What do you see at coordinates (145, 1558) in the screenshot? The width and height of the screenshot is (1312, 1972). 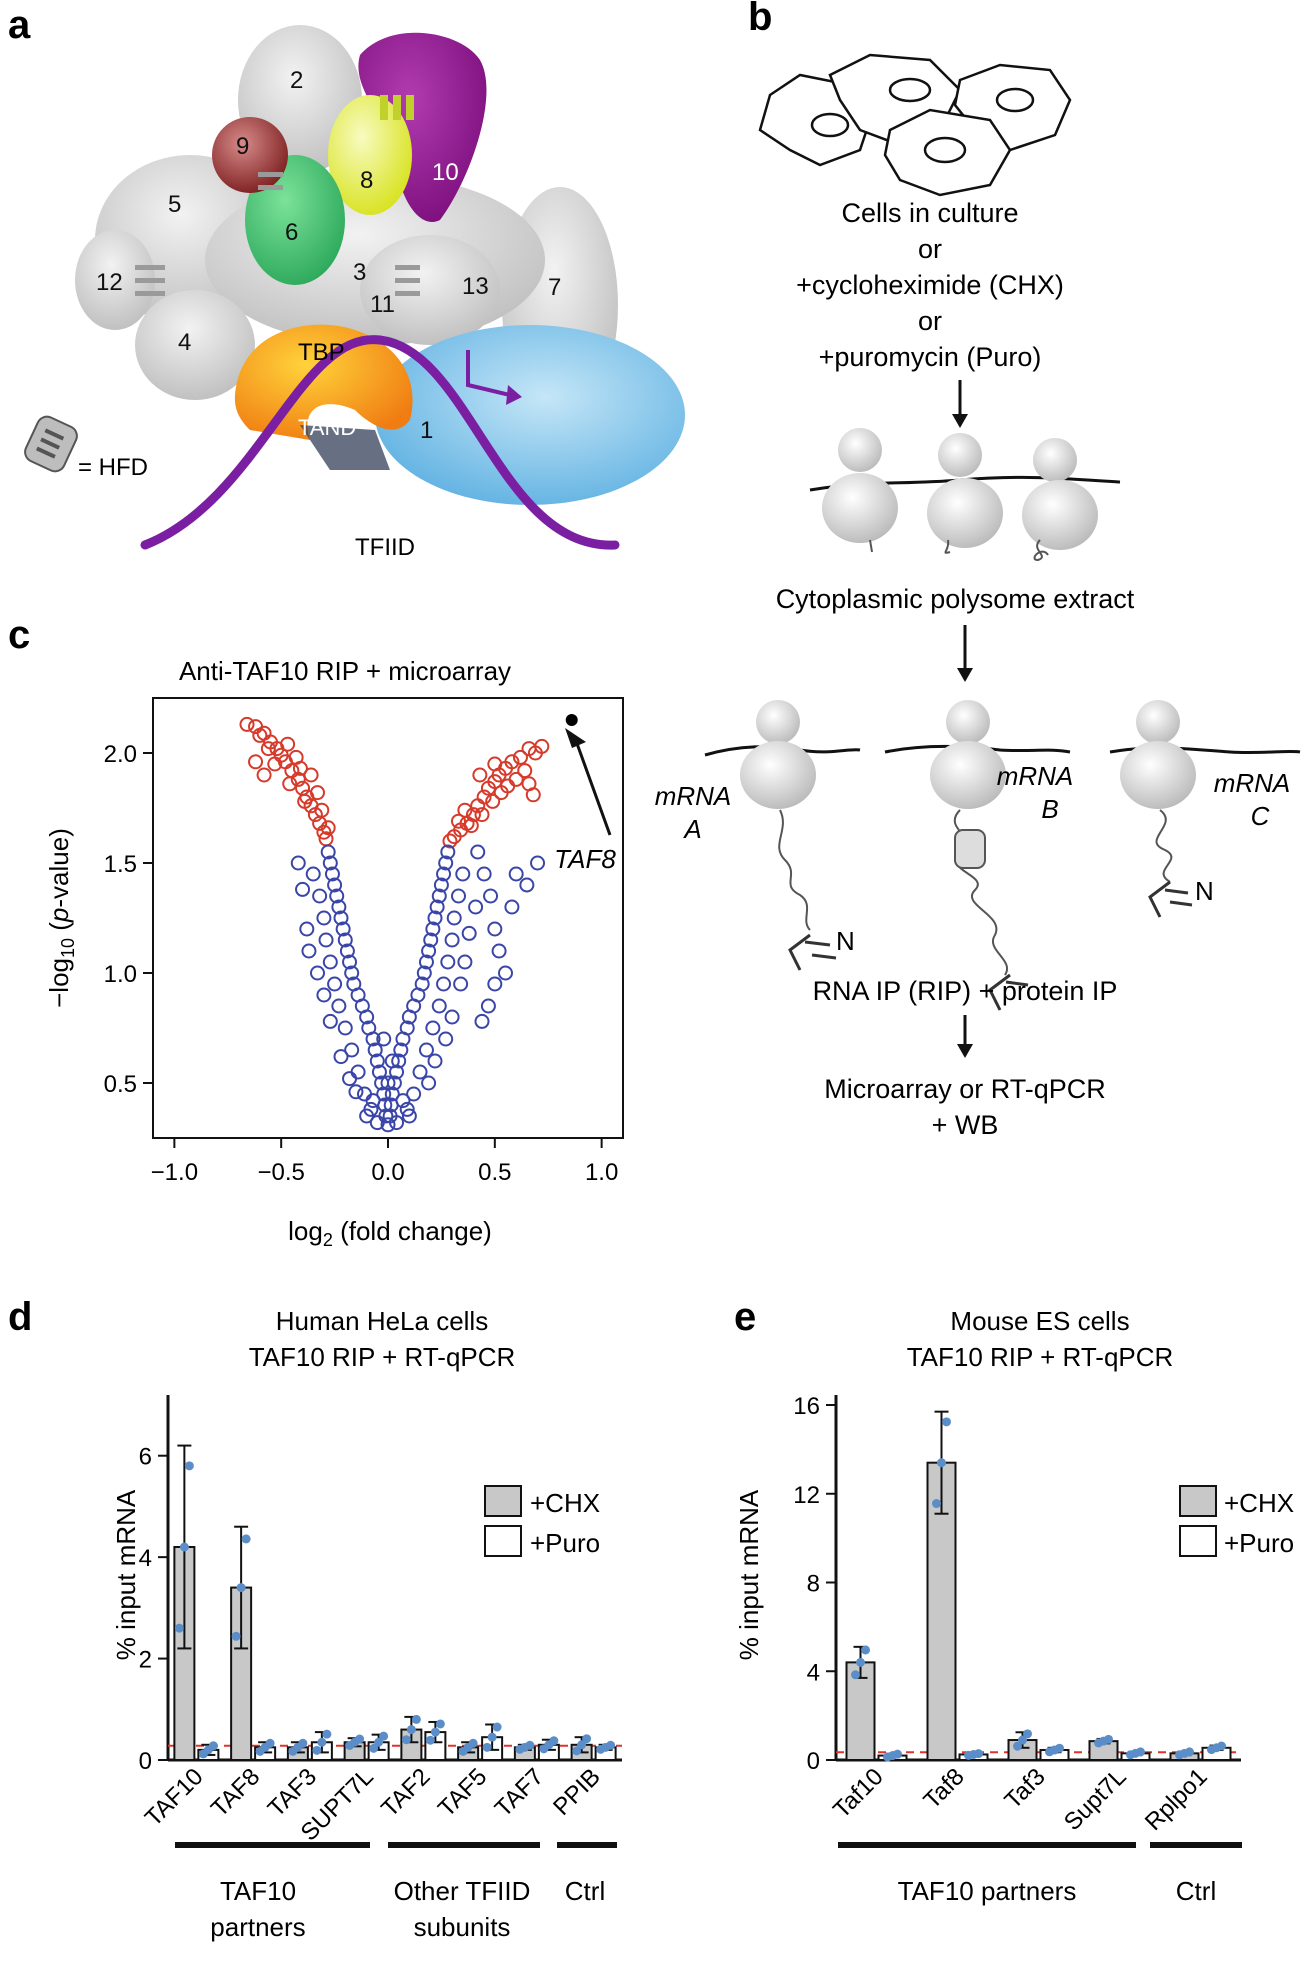 I see `y-tick-label: 4` at bounding box center [145, 1558].